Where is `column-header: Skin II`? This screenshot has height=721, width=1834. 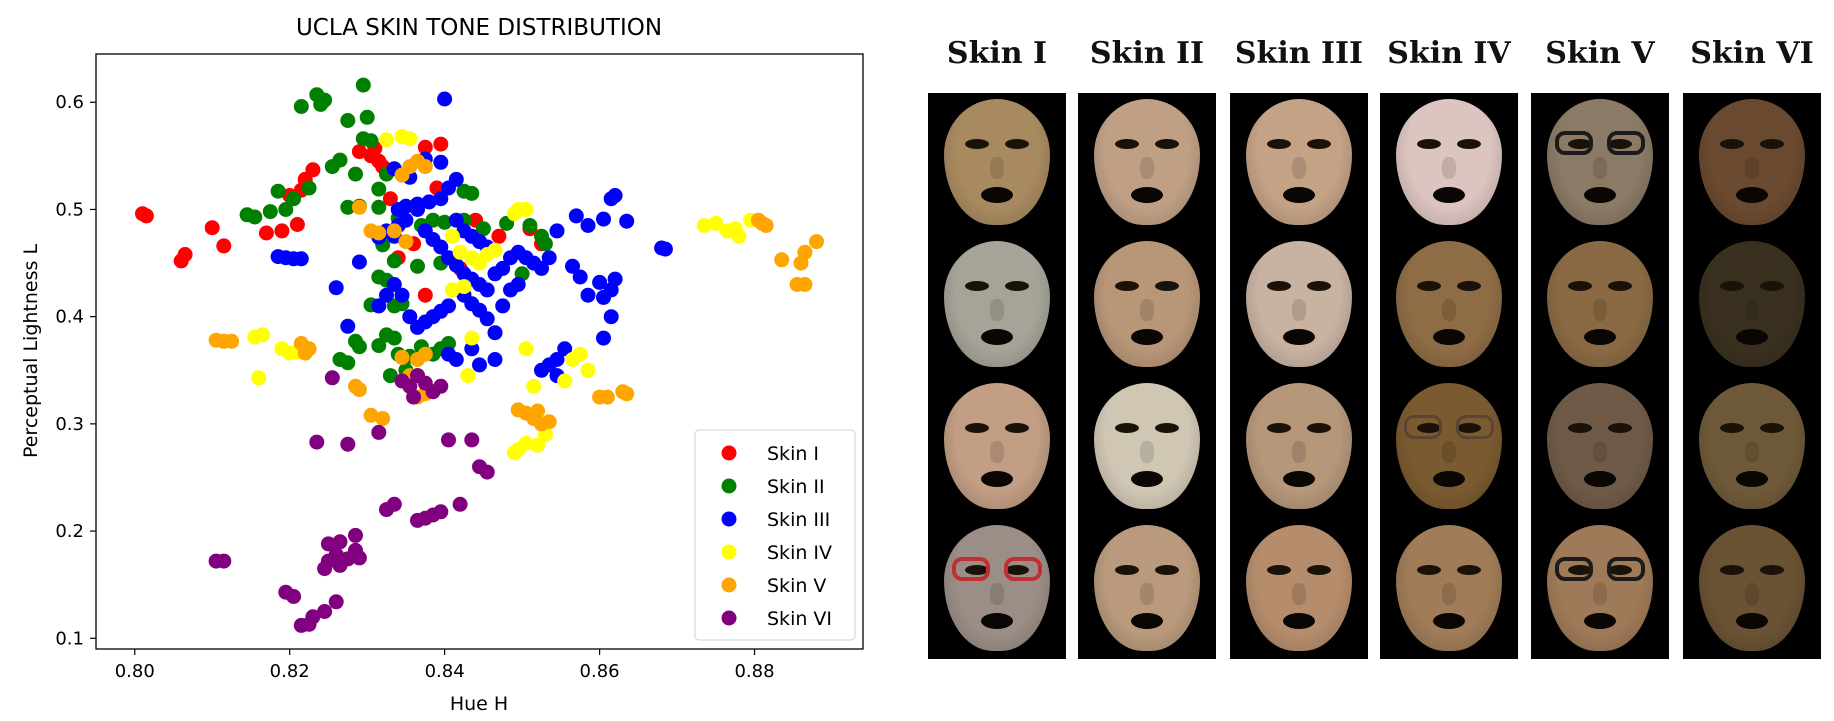
column-header: Skin II is located at coordinates (1147, 53).